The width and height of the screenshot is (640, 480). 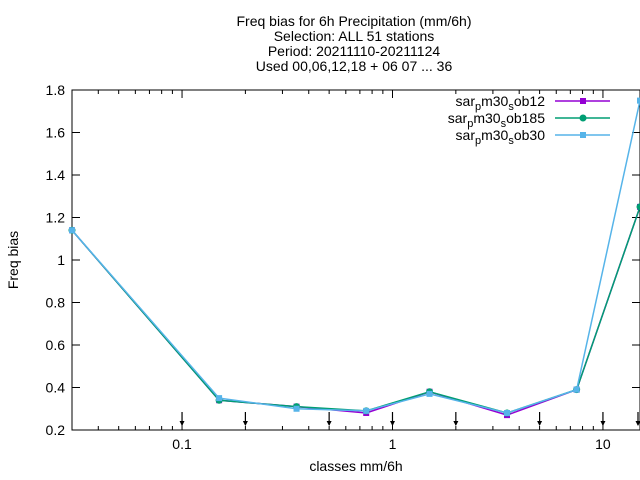 I want to click on legend-entry-1: sarpm30sob185, so click(x=529, y=120).